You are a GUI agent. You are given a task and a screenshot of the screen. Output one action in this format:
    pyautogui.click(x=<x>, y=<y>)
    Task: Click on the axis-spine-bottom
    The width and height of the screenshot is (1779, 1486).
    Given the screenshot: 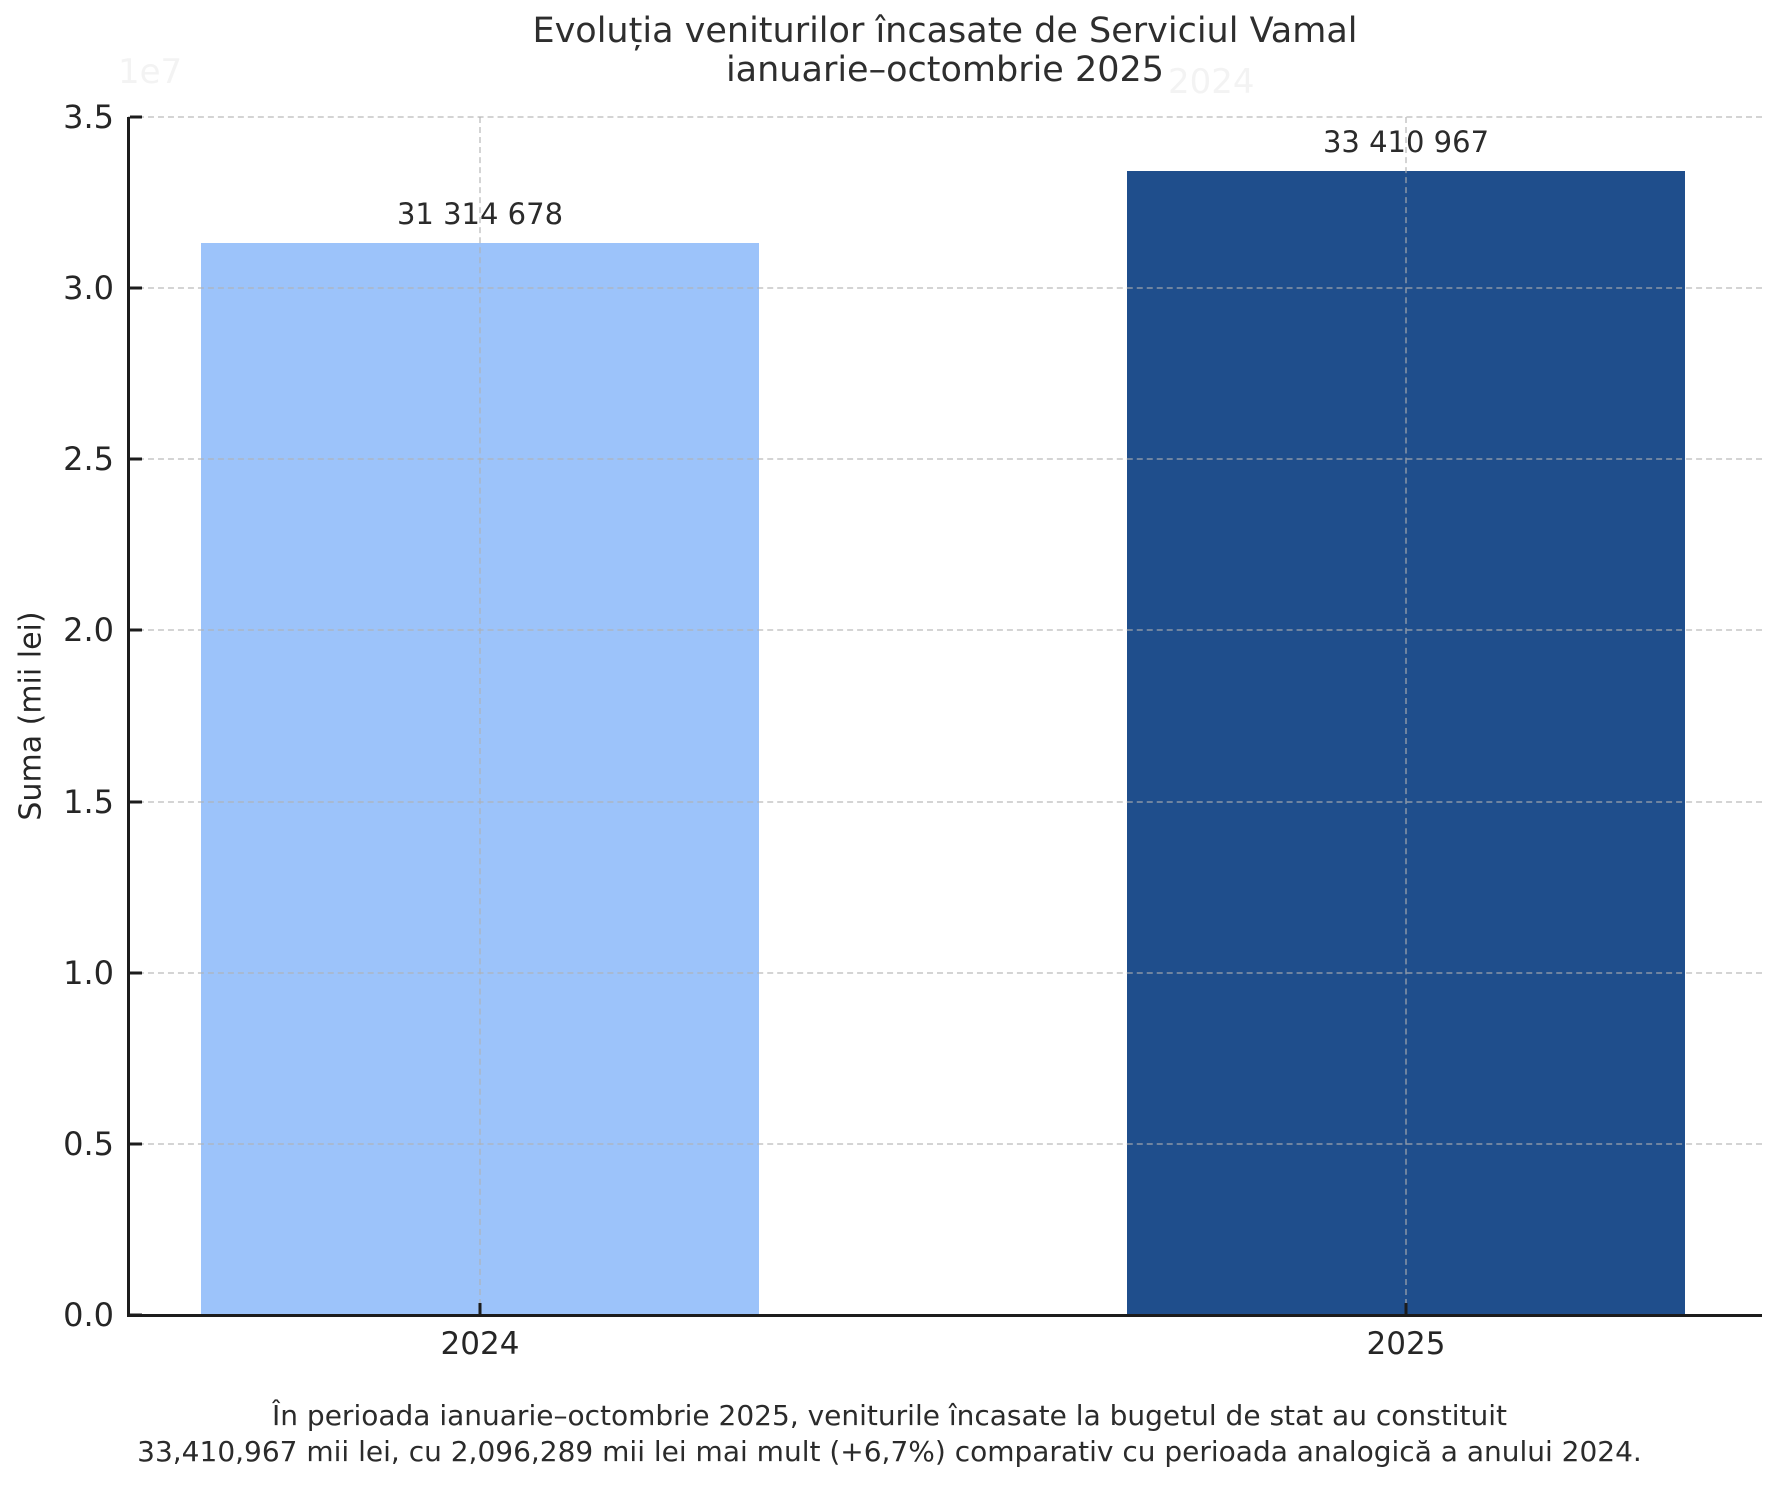 What is the action you would take?
    pyautogui.click(x=944, y=1315)
    